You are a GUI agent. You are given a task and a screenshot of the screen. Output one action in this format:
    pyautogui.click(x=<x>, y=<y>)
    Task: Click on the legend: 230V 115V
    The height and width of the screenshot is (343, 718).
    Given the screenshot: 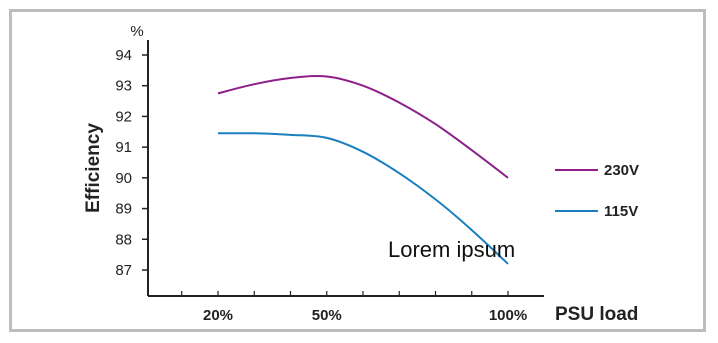 What is the action you would take?
    pyautogui.click(x=597, y=191)
    